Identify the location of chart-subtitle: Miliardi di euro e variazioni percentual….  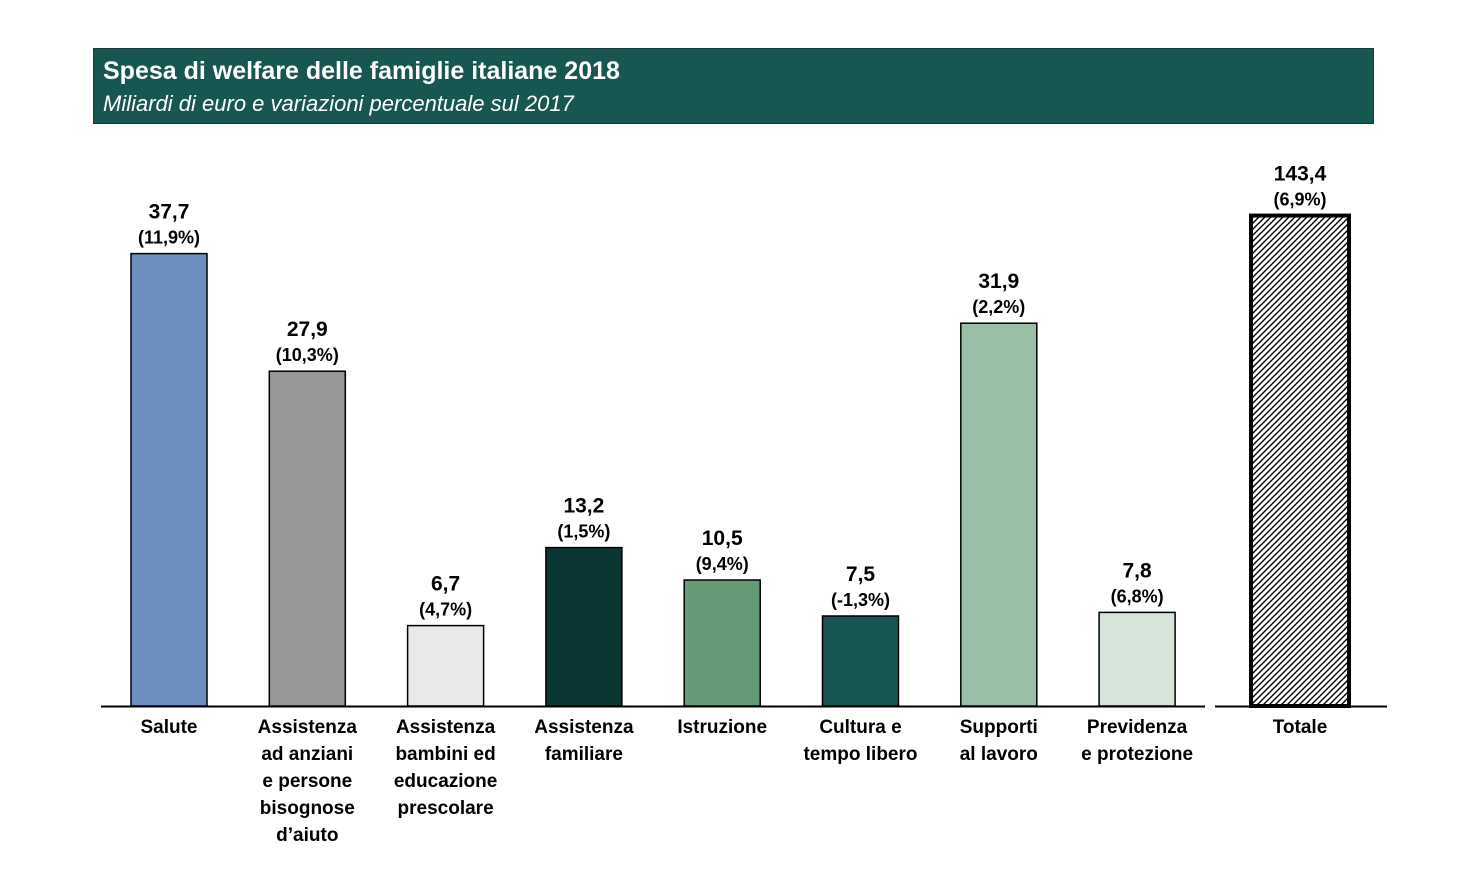
(338, 103).